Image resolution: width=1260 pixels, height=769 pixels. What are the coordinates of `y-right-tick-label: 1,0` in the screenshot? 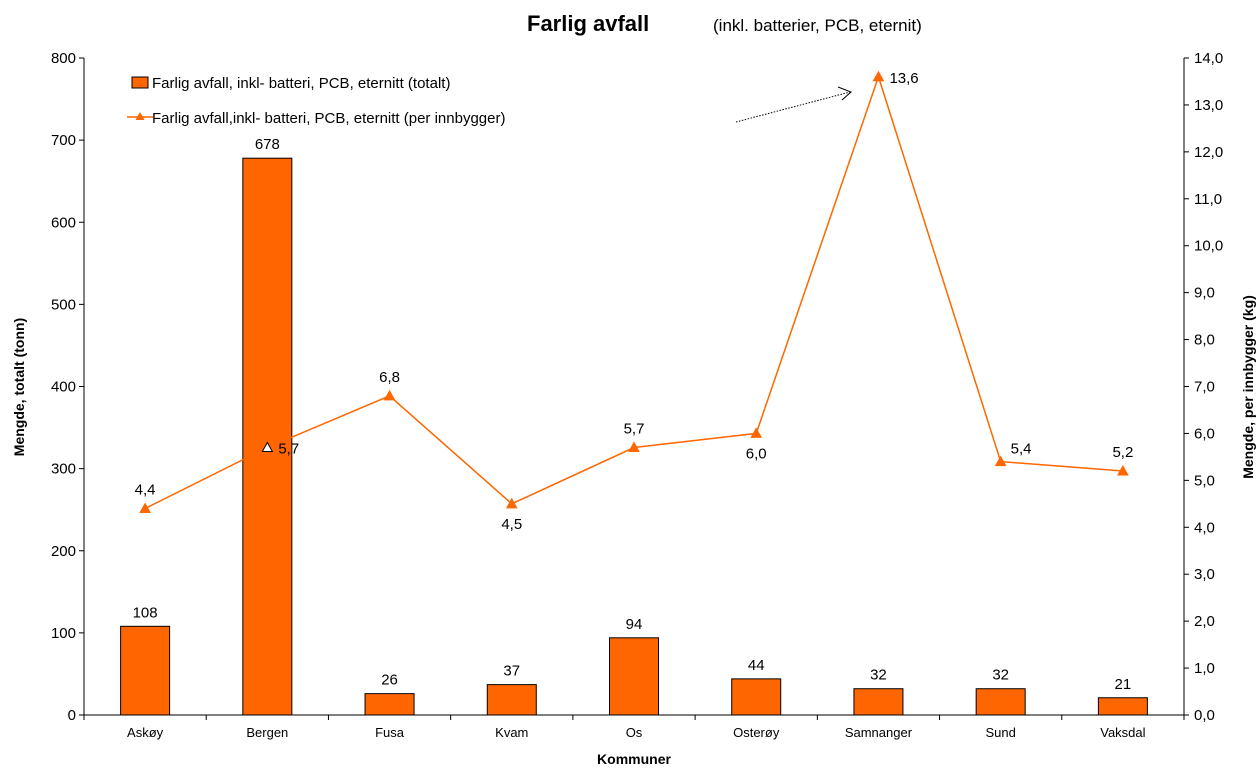 It's located at (1204, 668).